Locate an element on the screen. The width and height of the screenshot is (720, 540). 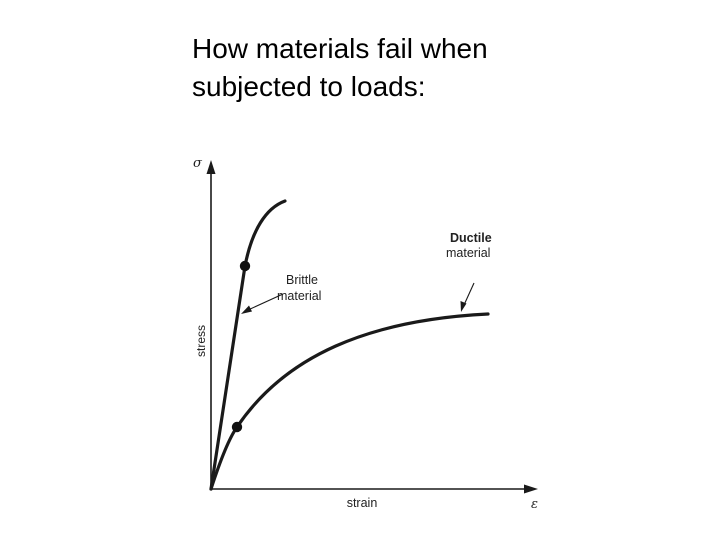
y-axis-arrowhead is located at coordinates (211, 167).